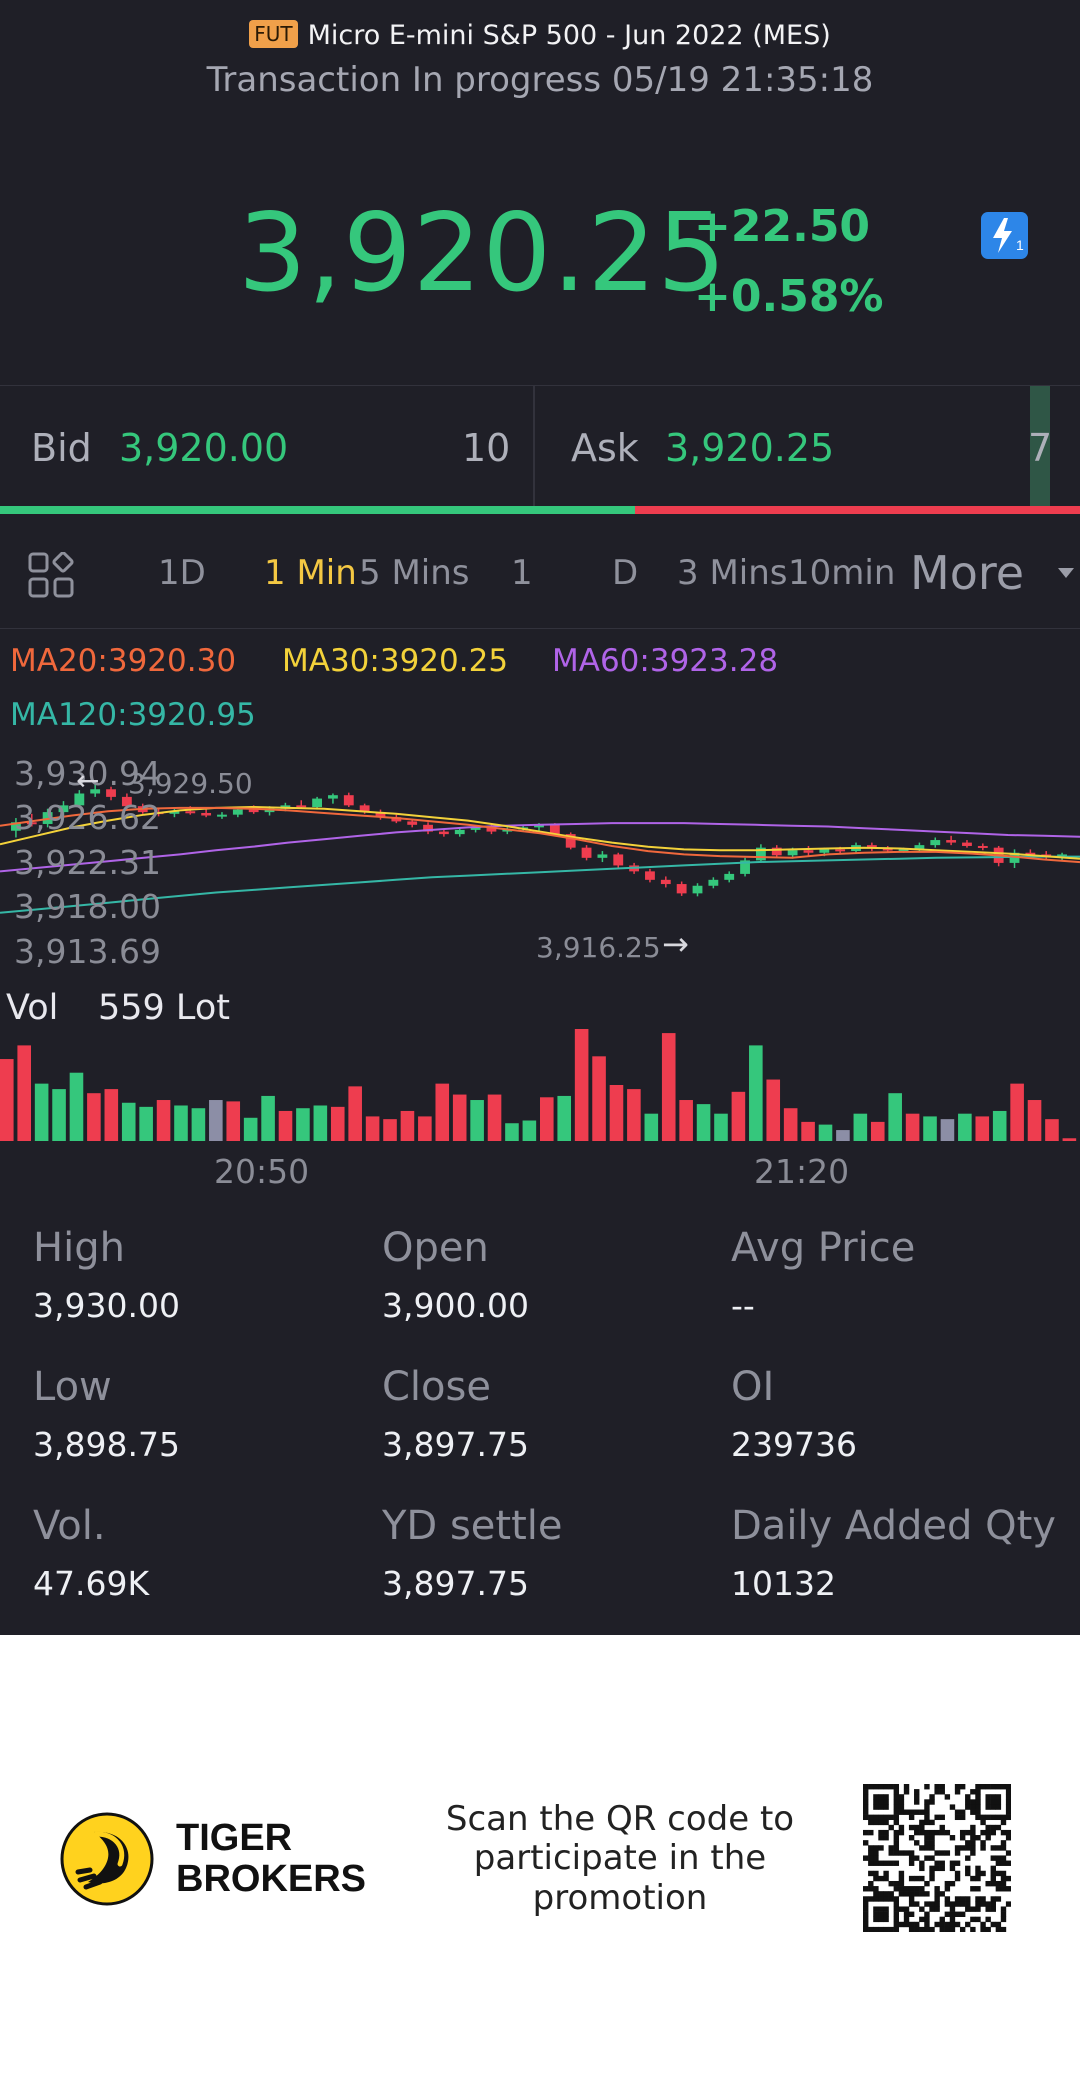 Image resolution: width=1080 pixels, height=2083 pixels. What do you see at coordinates (1066, 573) in the screenshot?
I see `chevron-down-icon` at bounding box center [1066, 573].